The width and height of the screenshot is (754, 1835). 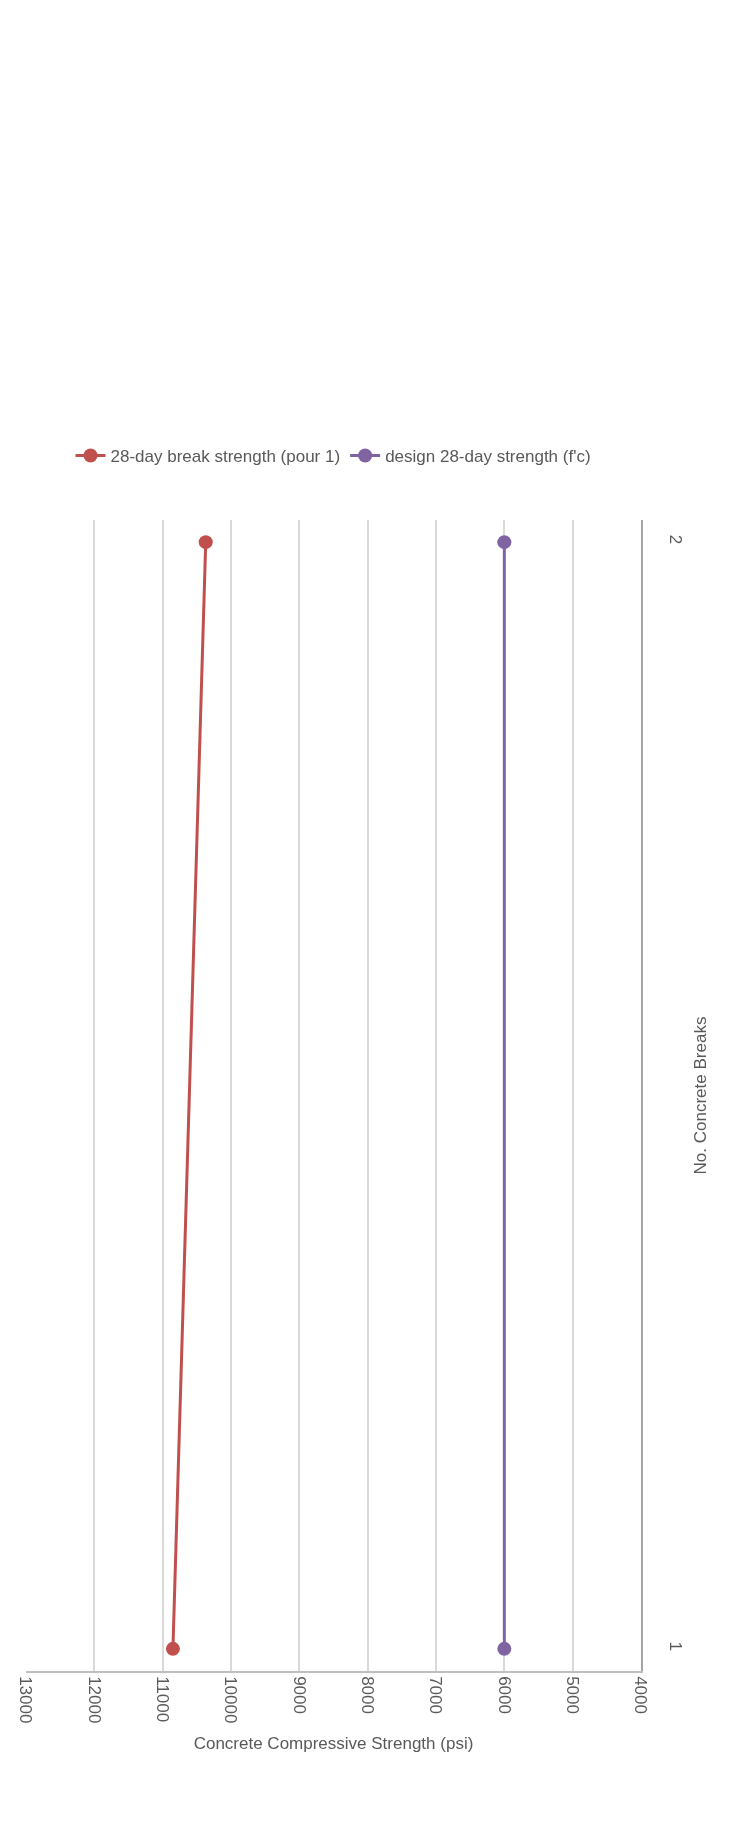 What do you see at coordinates (504, 1695) in the screenshot?
I see `x-tick-label: 6000` at bounding box center [504, 1695].